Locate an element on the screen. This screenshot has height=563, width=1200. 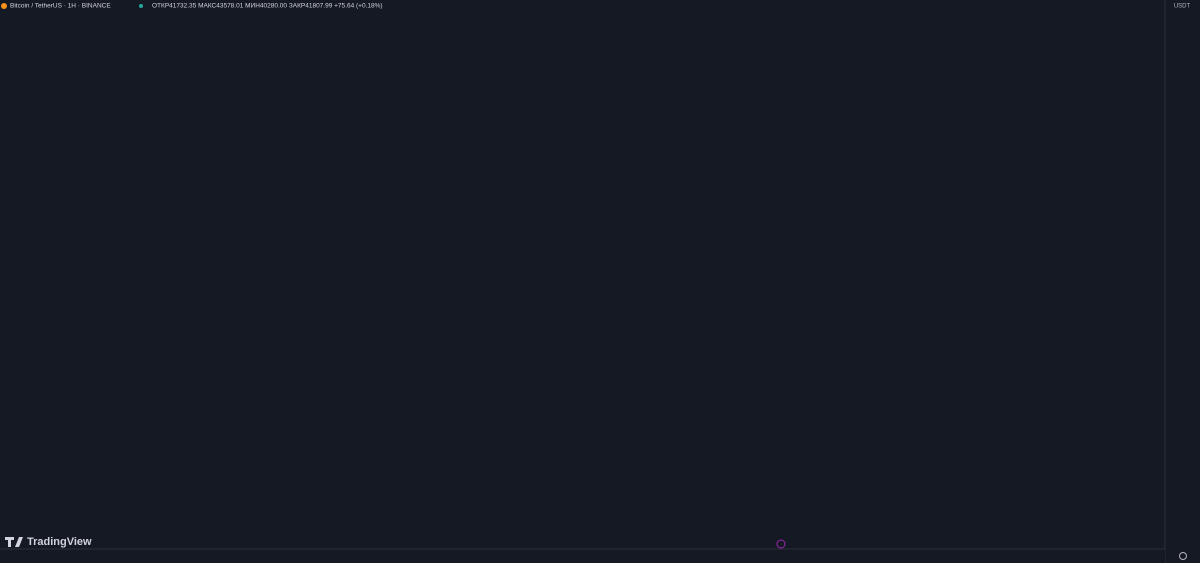
time-axis-panel is located at coordinates (582, 556).